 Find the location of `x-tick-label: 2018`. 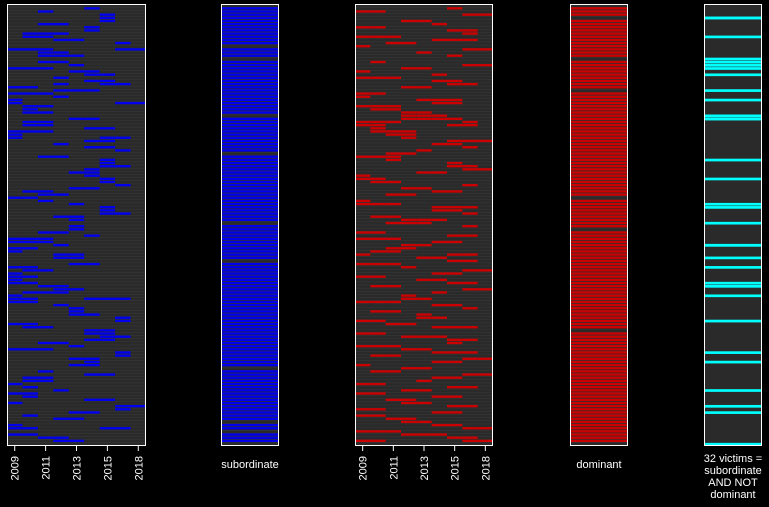

x-tick-label: 2018 is located at coordinates (486, 468).